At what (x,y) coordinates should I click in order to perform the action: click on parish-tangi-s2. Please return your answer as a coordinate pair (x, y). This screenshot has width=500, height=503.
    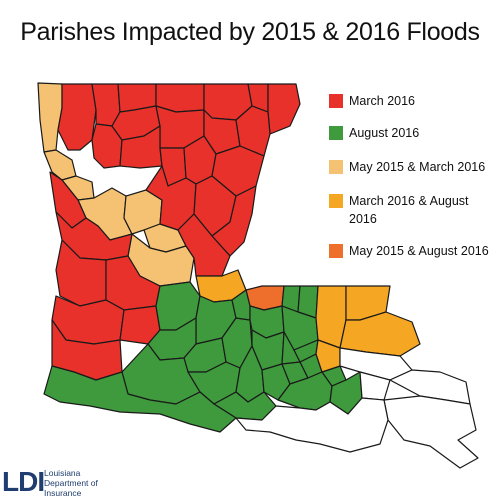
    Looking at the image, I should click on (328, 356).